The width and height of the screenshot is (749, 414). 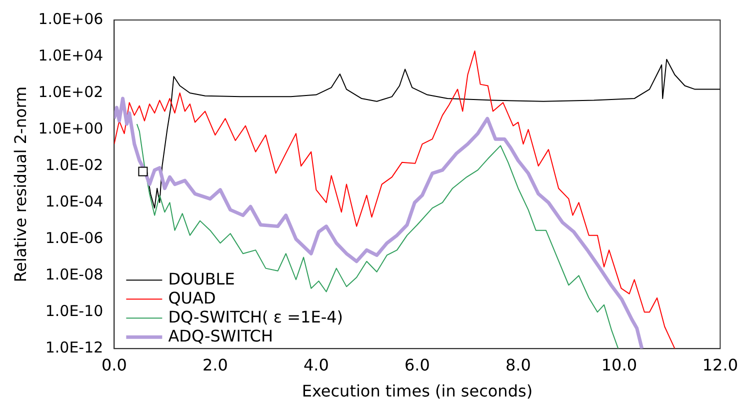 What do you see at coordinates (215, 364) in the screenshot?
I see `x-tick-label: 2.0` at bounding box center [215, 364].